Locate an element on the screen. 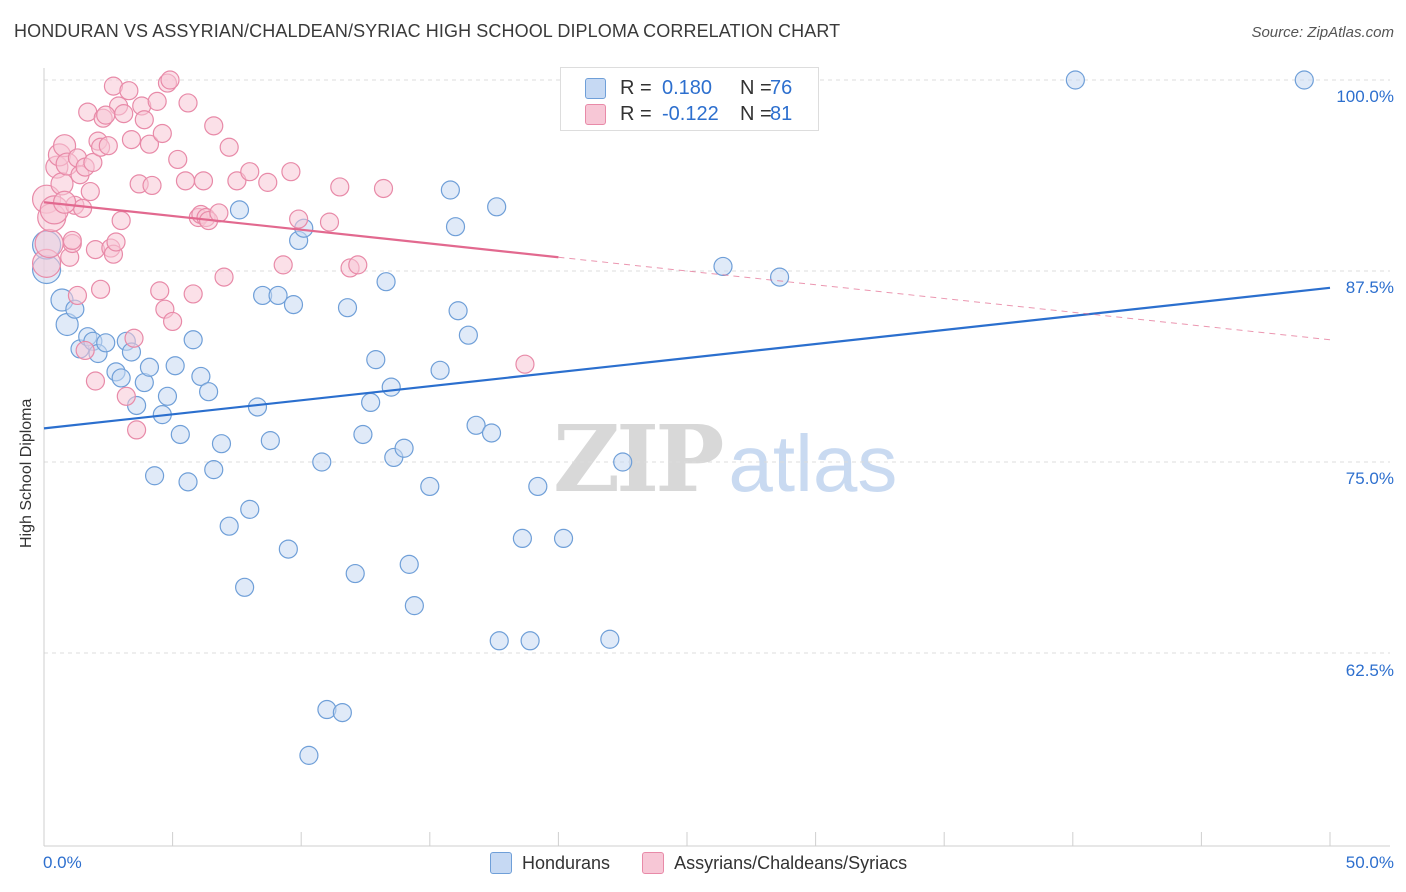 The height and width of the screenshot is (892, 1406). legend-n-label: N = is located at coordinates (756, 87).